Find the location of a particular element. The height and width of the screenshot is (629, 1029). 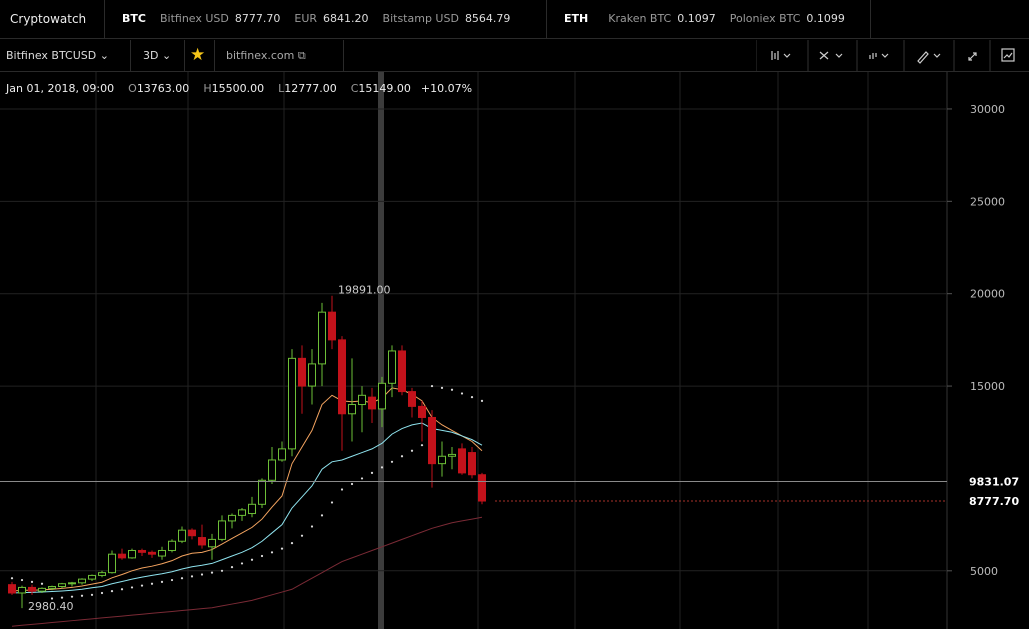

y-tick-label: 30000 is located at coordinates (987, 109).